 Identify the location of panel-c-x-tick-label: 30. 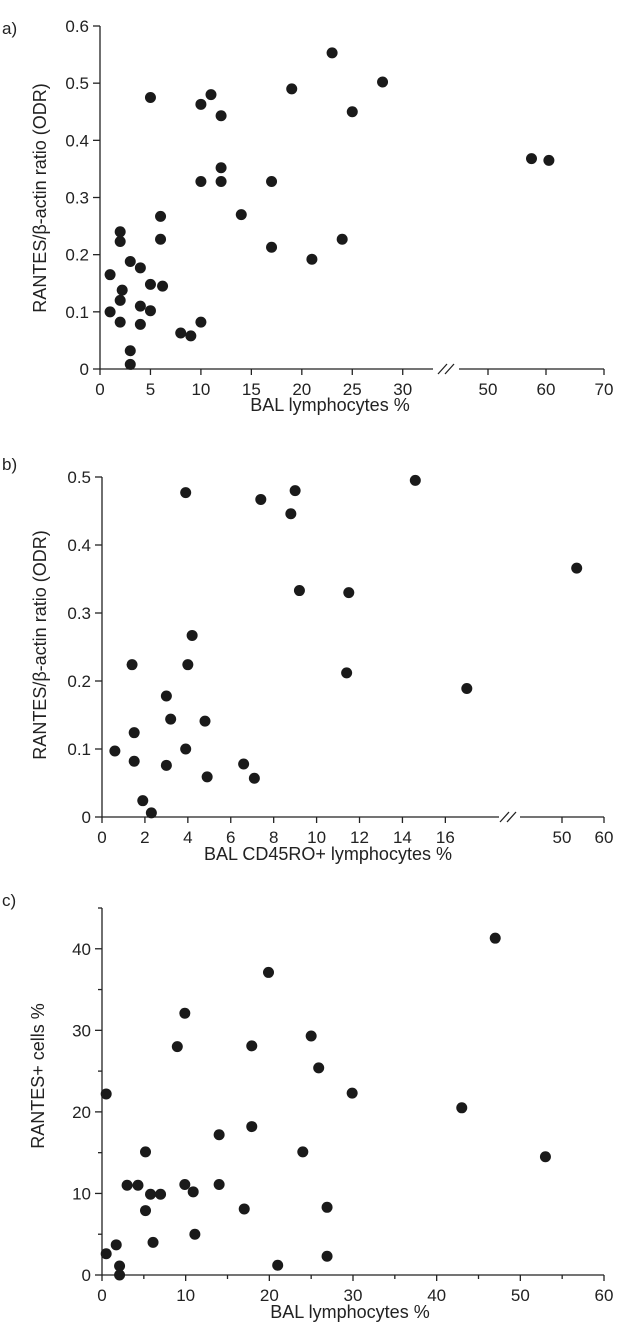
(353, 1295).